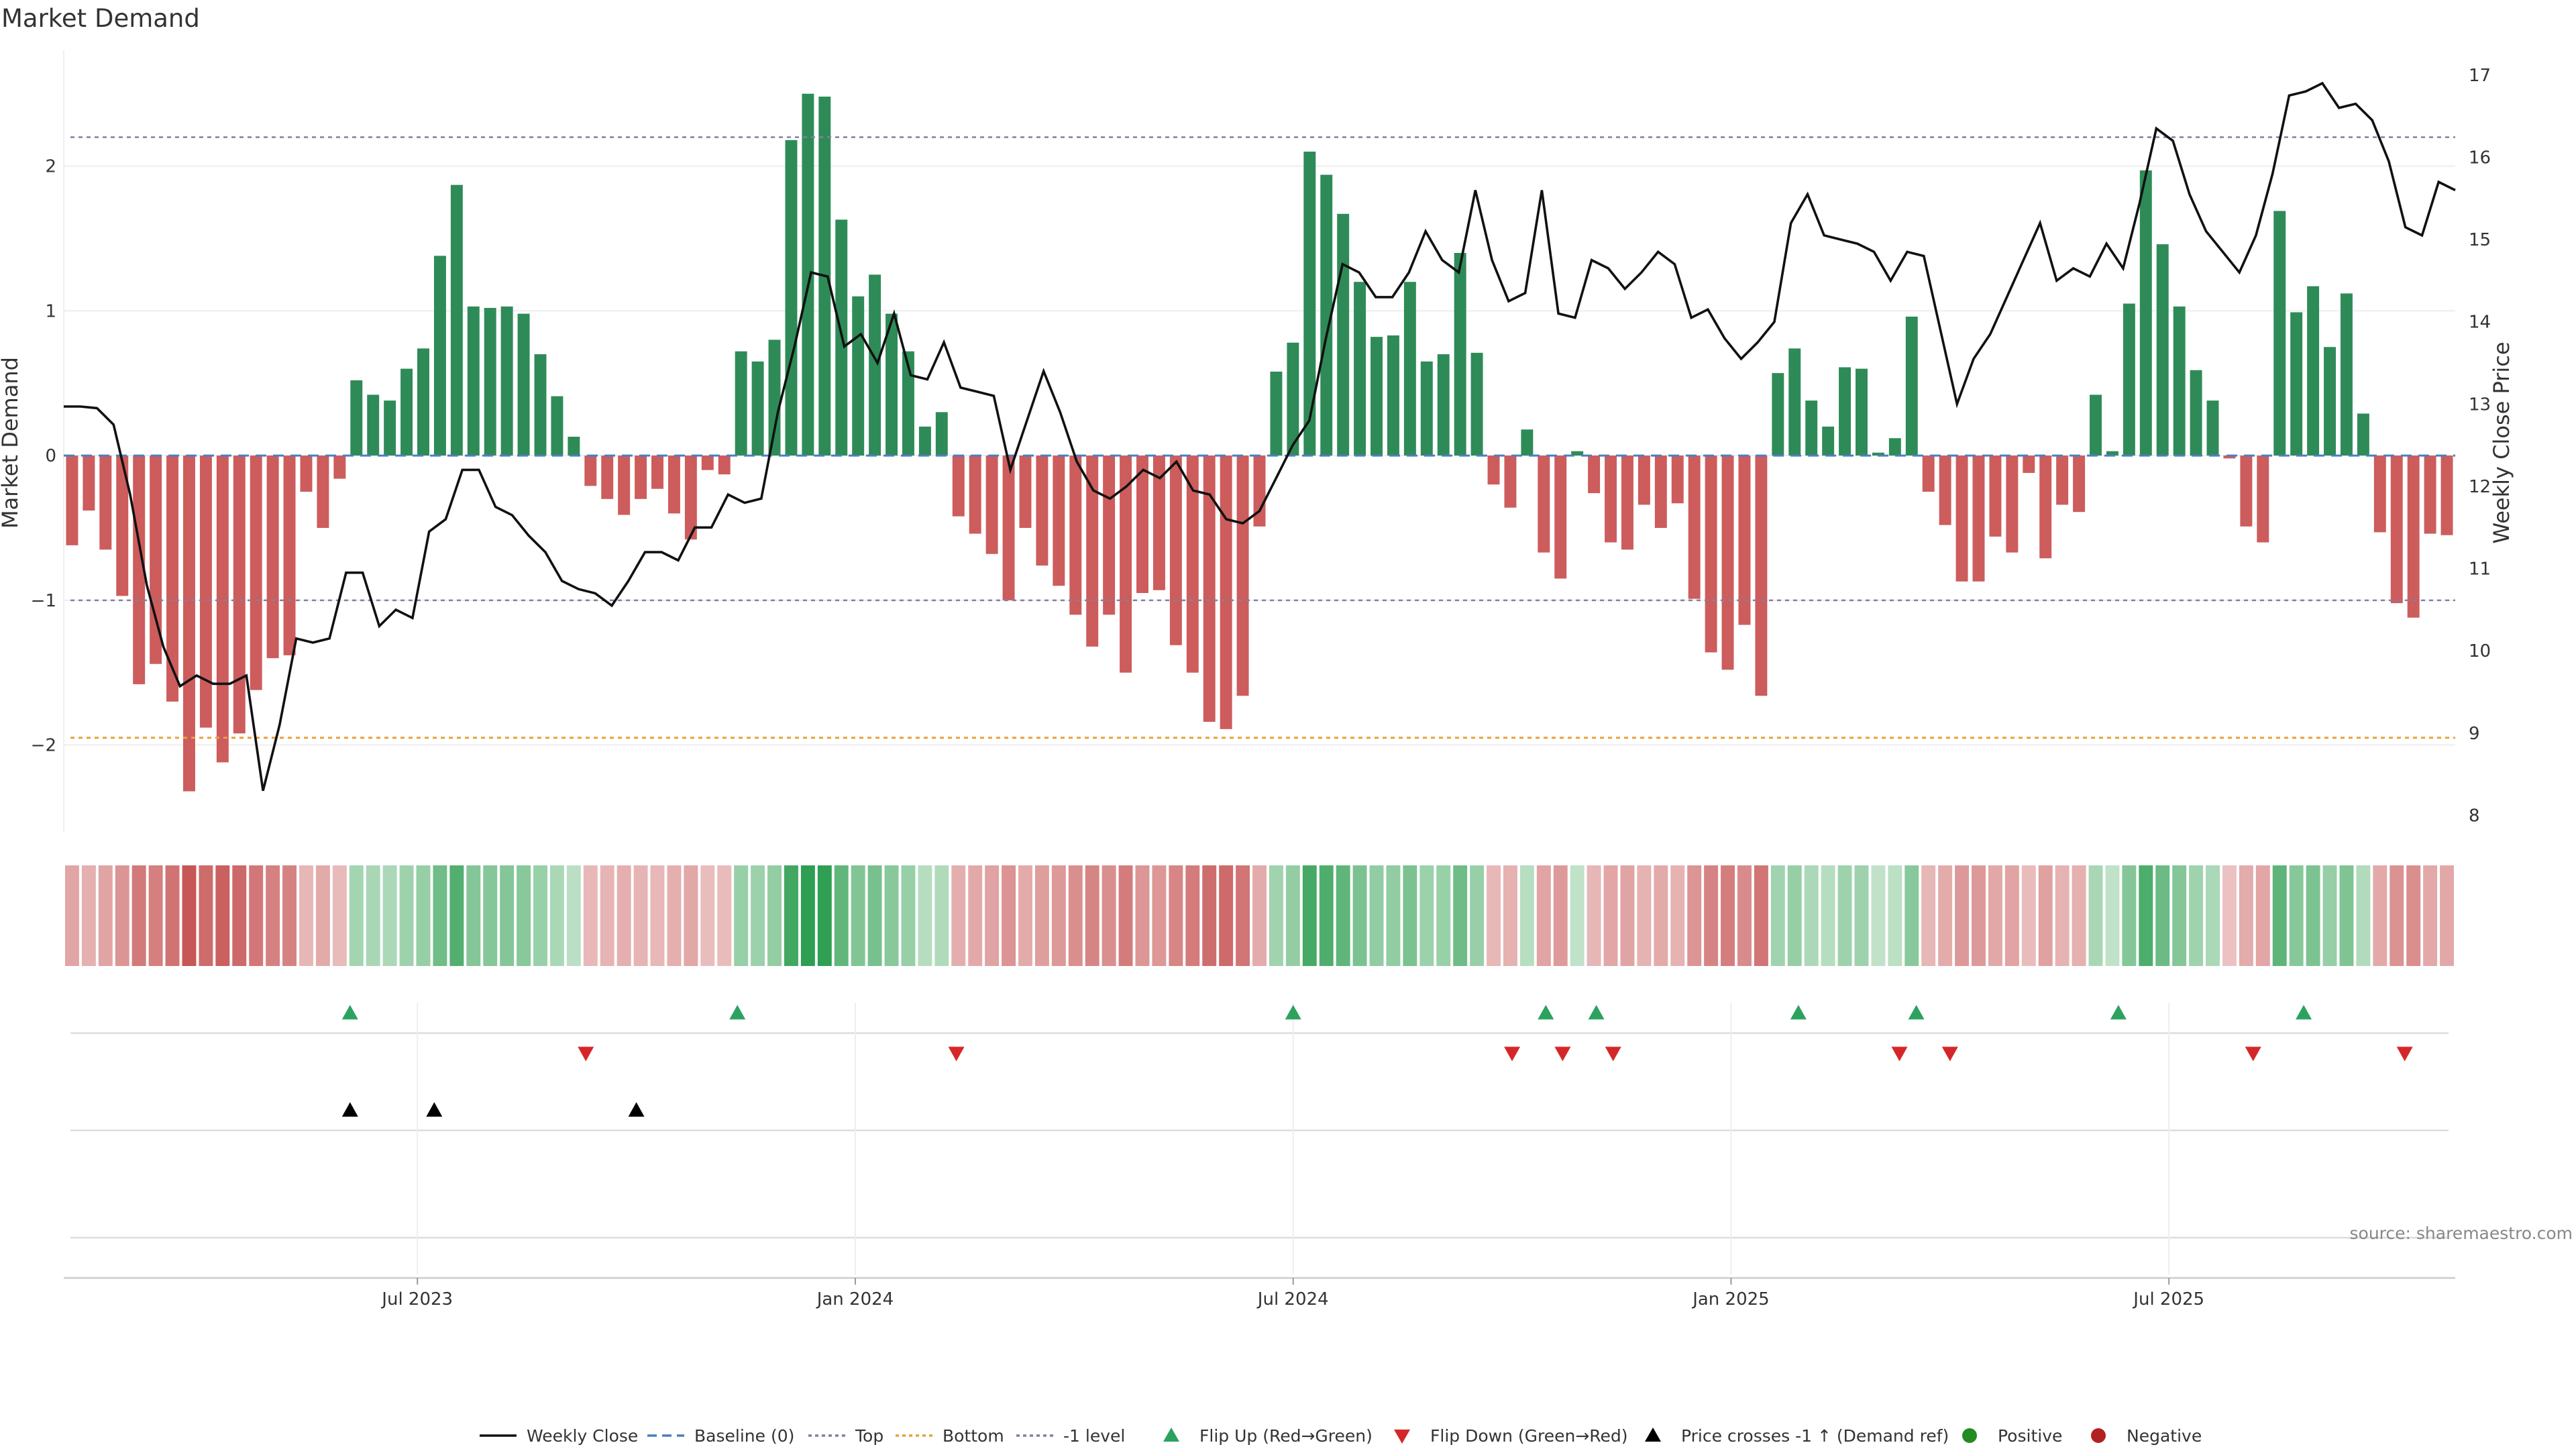 This screenshot has height=1449, width=2576. Describe the element at coordinates (2480, 569) in the screenshot. I see `right-tick-label: 11` at that location.